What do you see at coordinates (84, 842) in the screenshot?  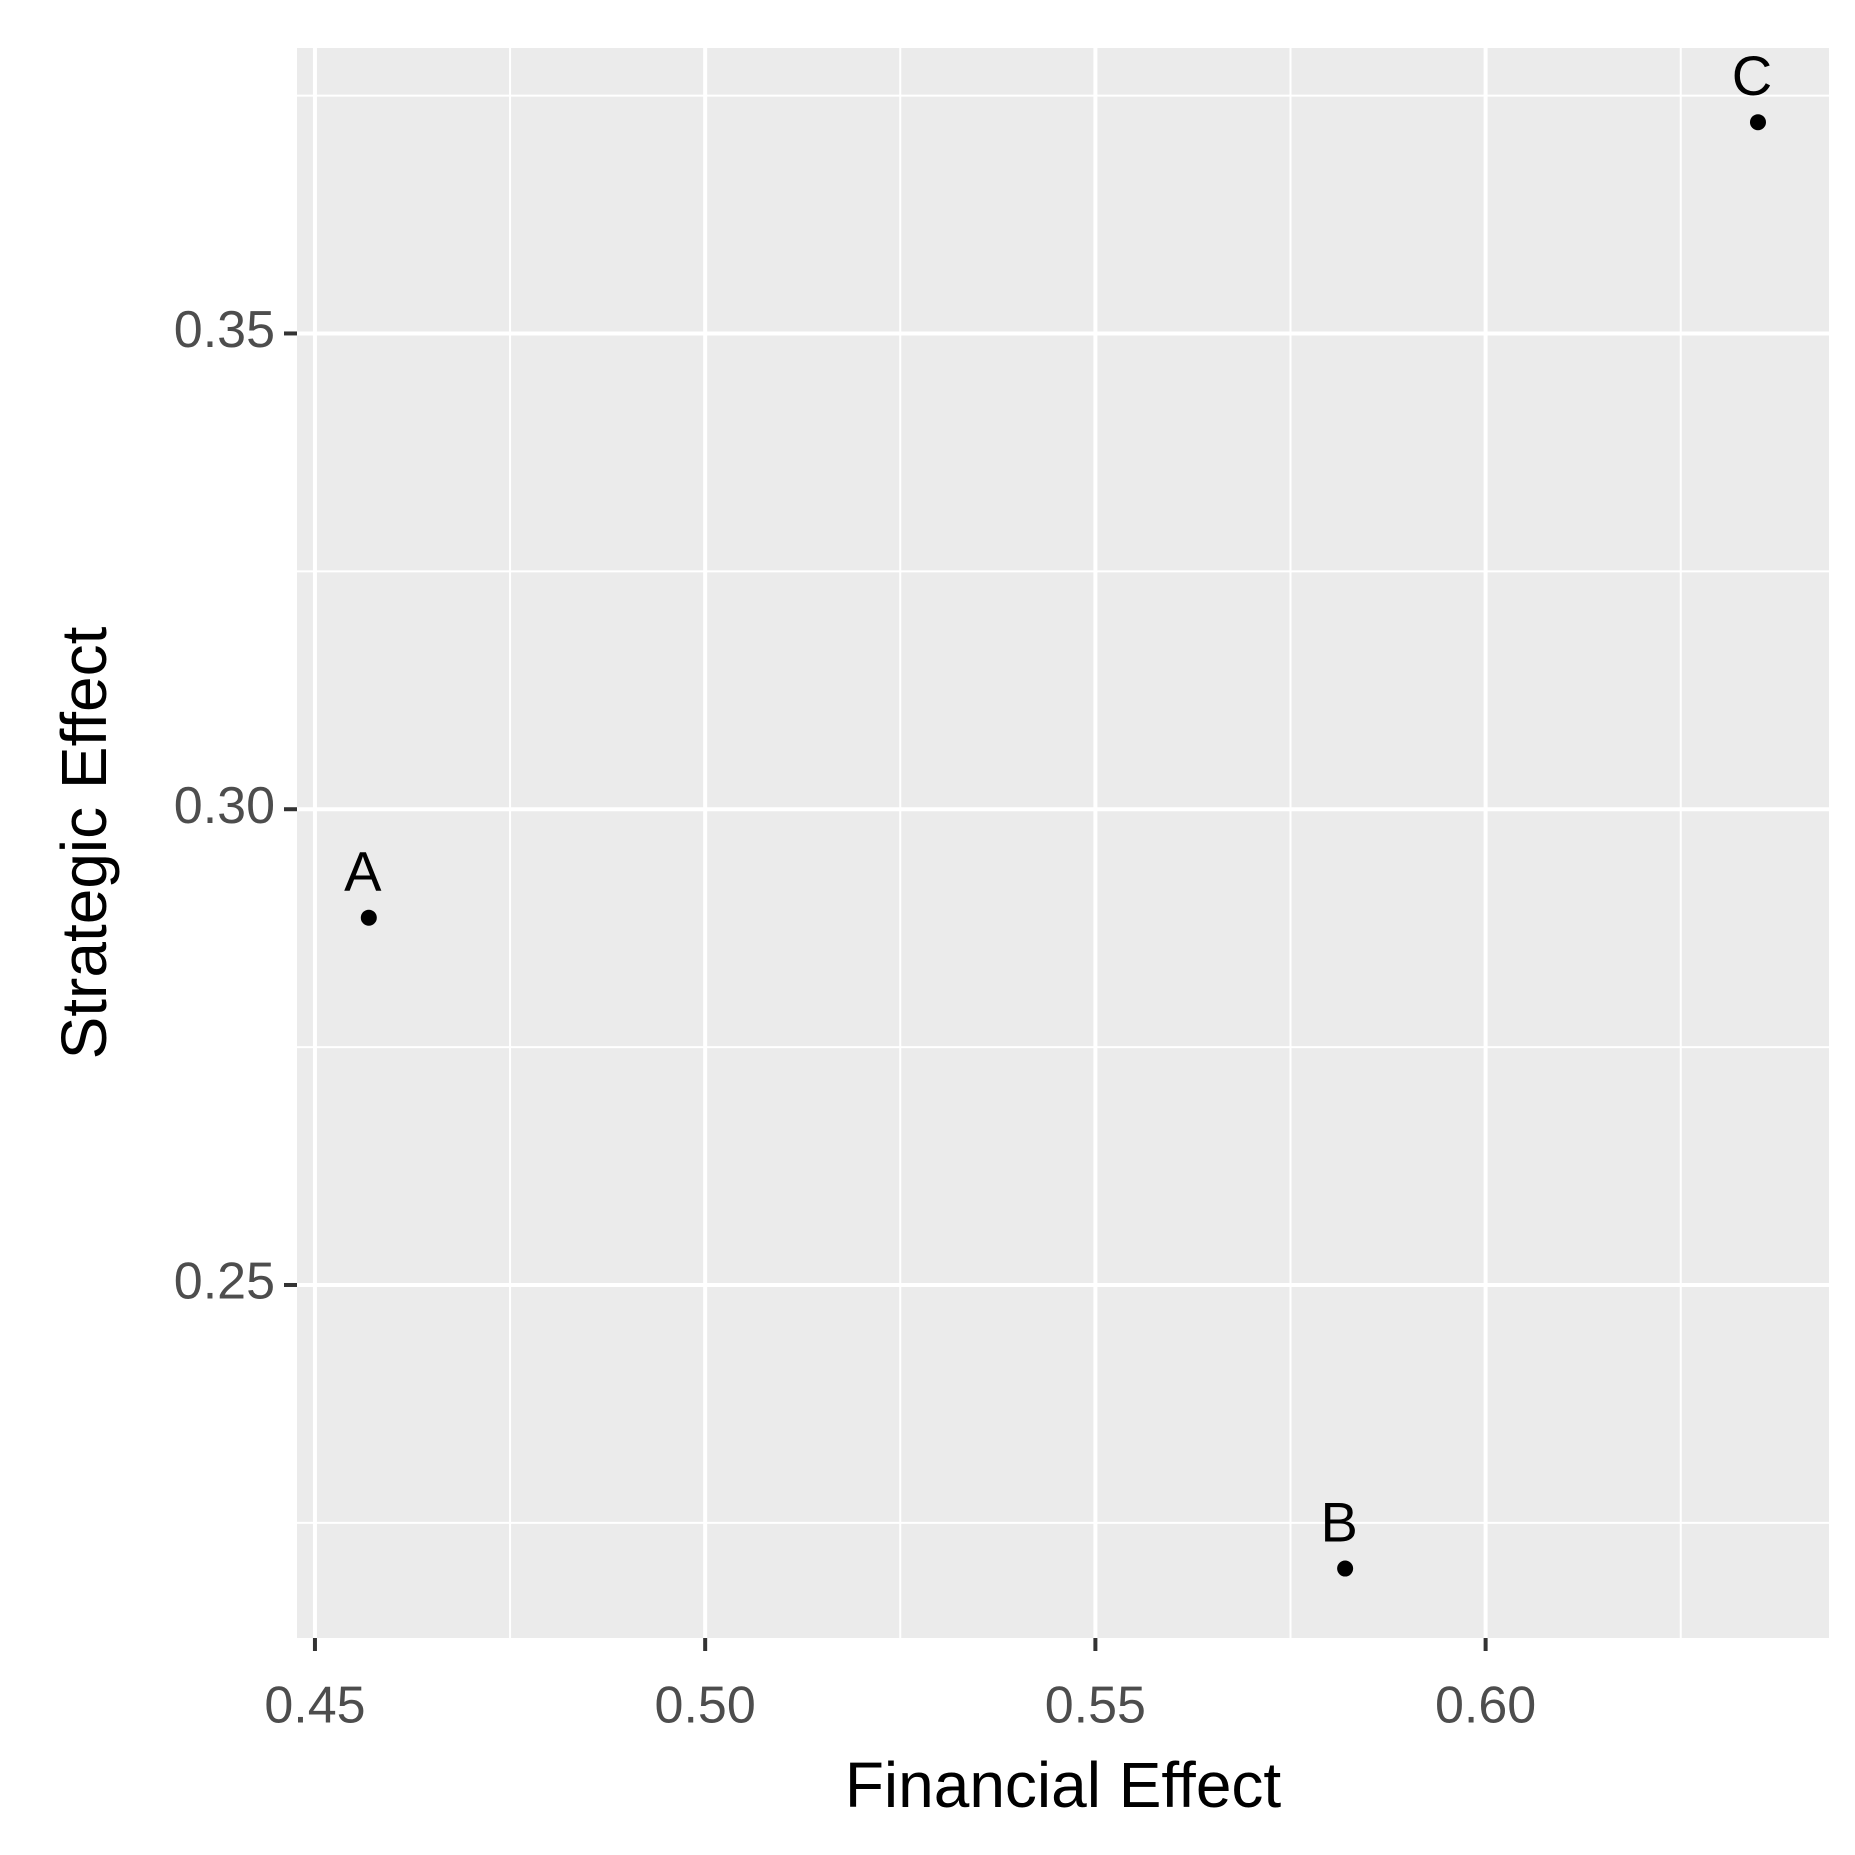 I see `y-axis-title: Strategic Effect` at bounding box center [84, 842].